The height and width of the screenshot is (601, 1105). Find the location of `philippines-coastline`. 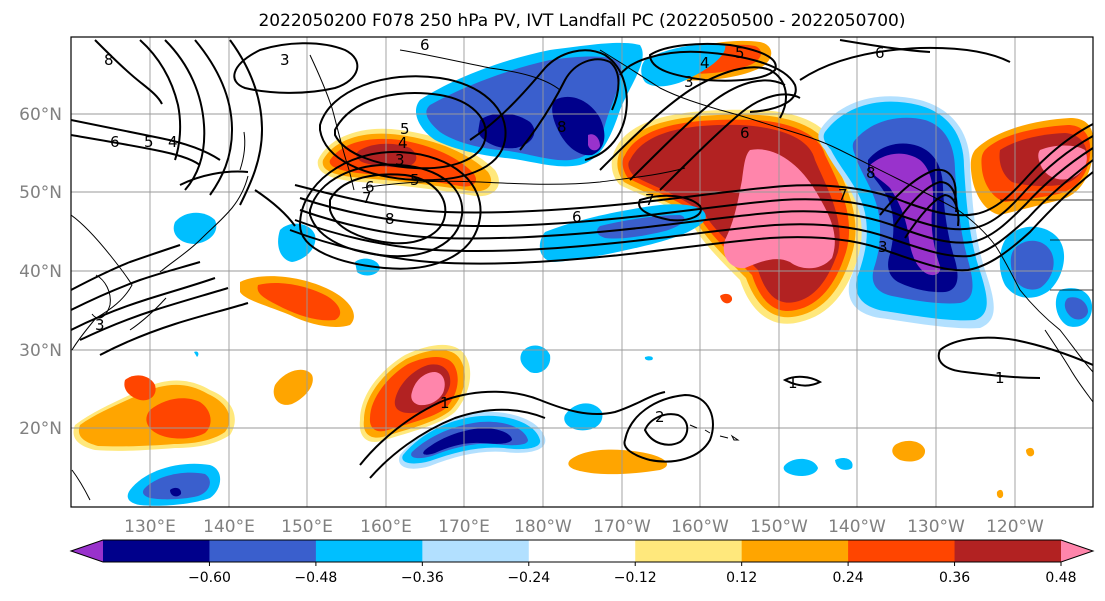

philippines-coastline is located at coordinates (81, 485).